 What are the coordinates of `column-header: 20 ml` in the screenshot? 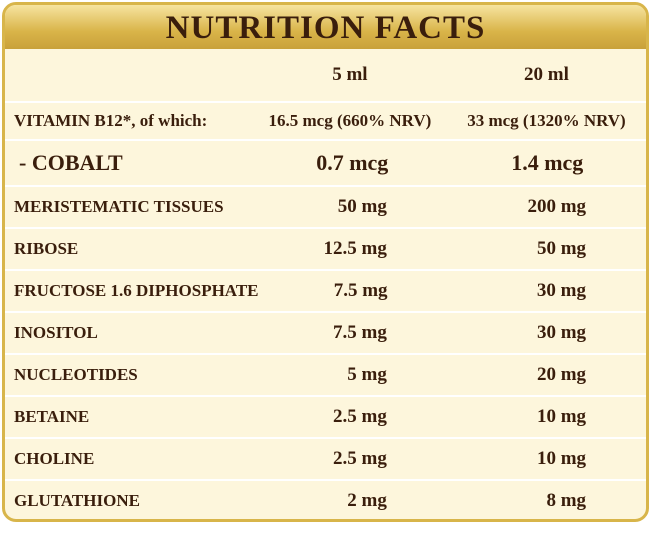 It's located at (546, 74).